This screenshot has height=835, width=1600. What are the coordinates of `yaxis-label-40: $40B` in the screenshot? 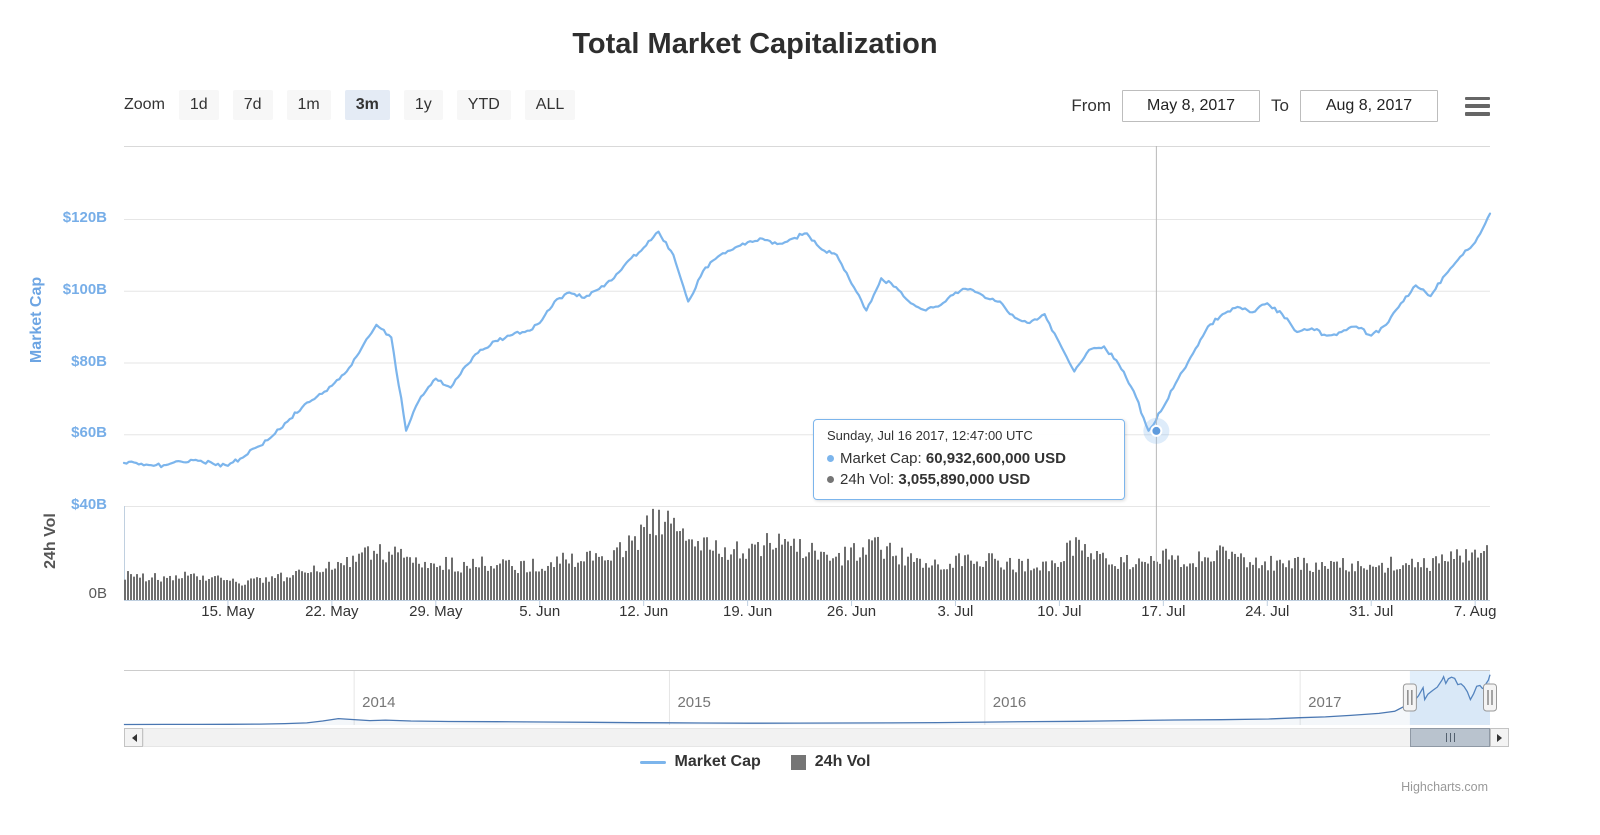 It's located at (89, 504).